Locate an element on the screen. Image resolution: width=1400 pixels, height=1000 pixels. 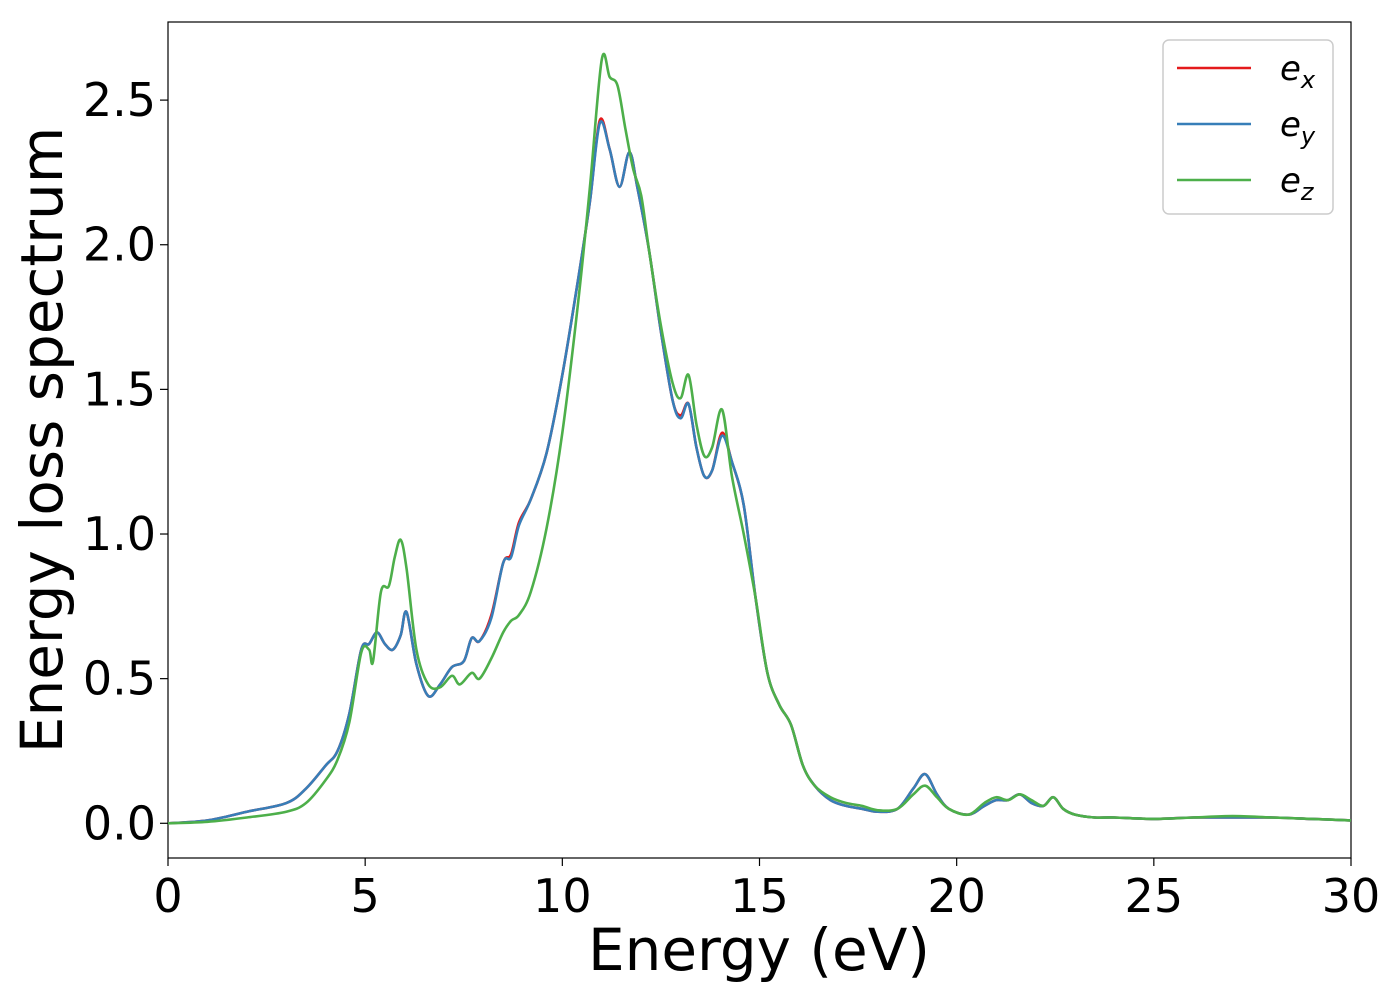
x-tick-label: 5 is located at coordinates (365, 896).